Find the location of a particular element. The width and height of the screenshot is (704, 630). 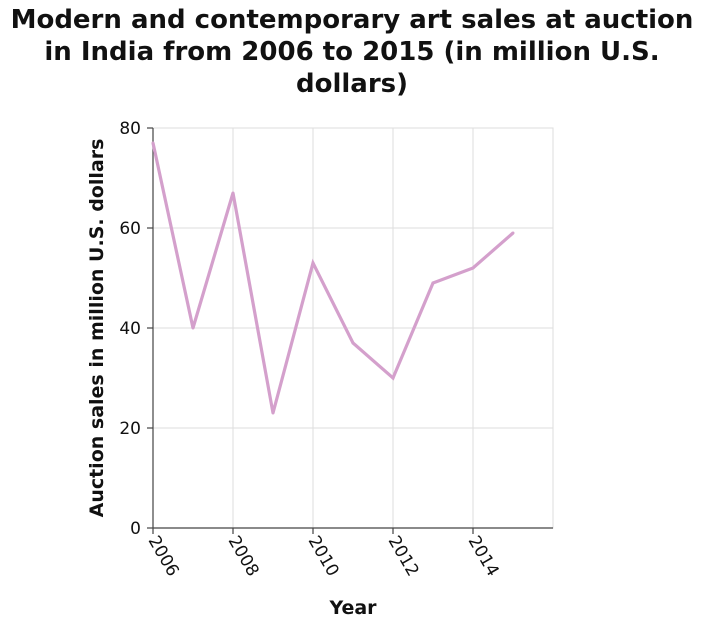

y-tick-label: 80 is located at coordinates (130, 129).